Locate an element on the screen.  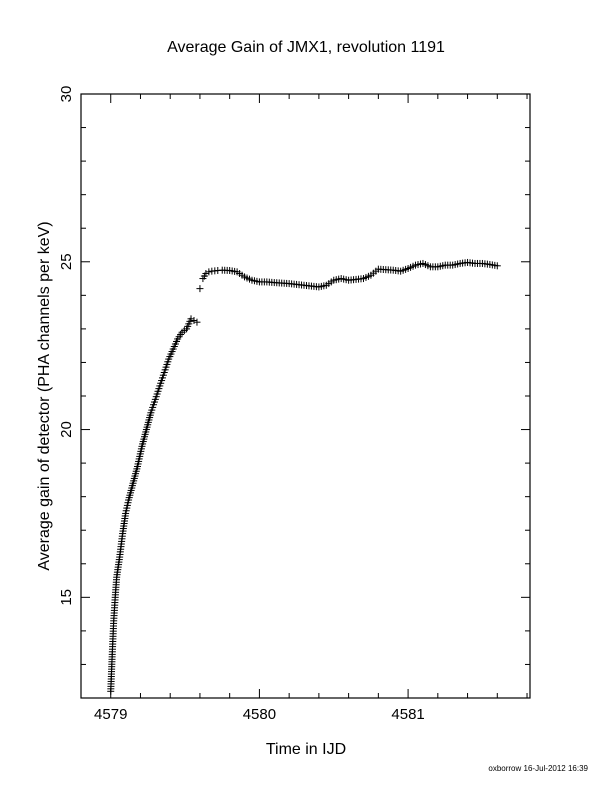
x-tick-label: 4579 is located at coordinates (110, 714).